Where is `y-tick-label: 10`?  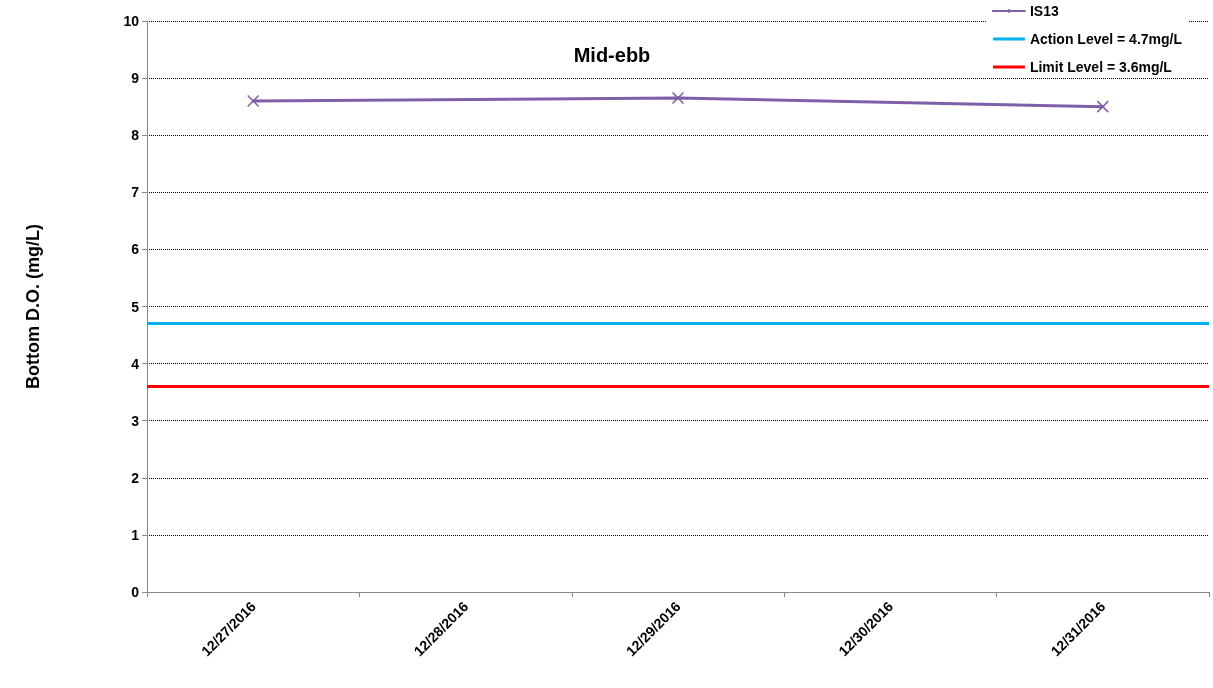
y-tick-label: 10 is located at coordinates (131, 21).